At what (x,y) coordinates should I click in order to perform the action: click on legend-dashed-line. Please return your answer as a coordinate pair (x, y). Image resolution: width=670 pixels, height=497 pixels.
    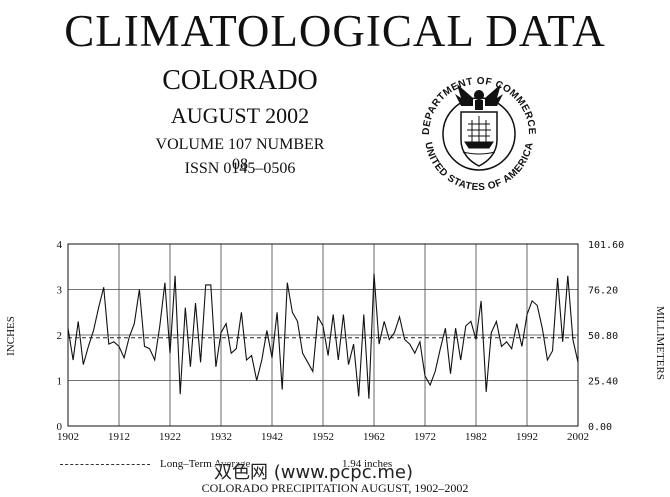
    Looking at the image, I should click on (105, 464).